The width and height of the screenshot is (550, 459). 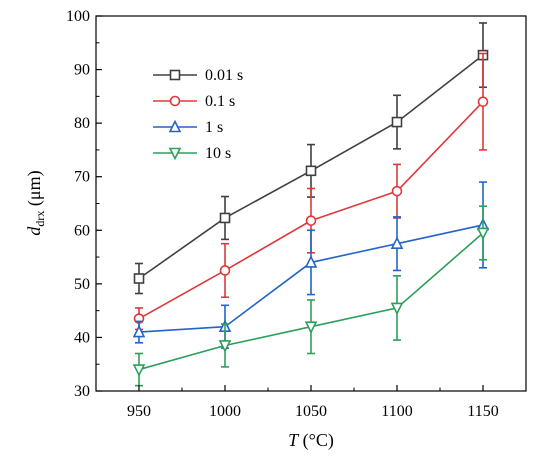 I want to click on x-axis: 950 1000 1050 1100 1150, so click(x=313, y=402).